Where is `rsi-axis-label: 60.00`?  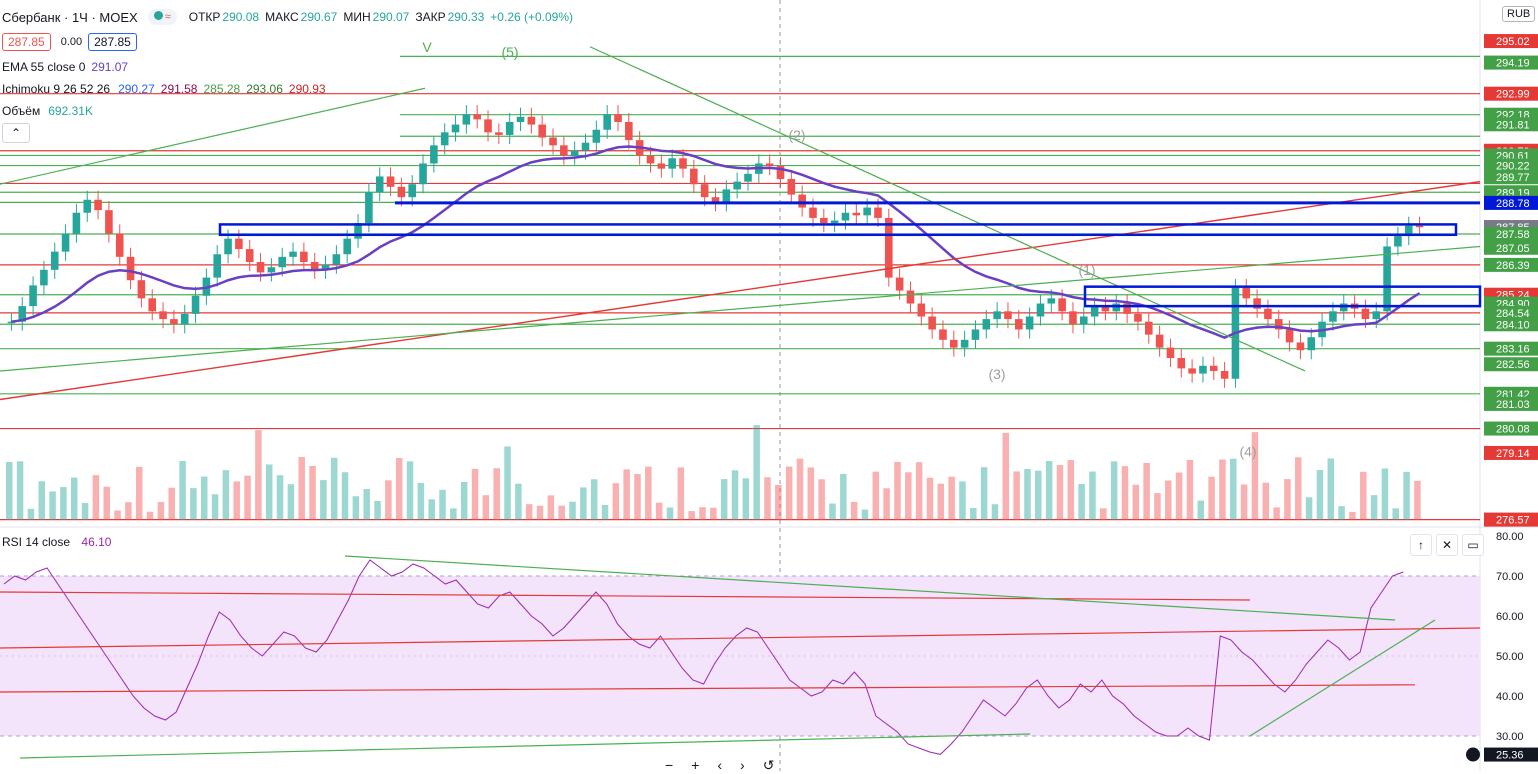
rsi-axis-label: 60.00 is located at coordinates (1510, 617).